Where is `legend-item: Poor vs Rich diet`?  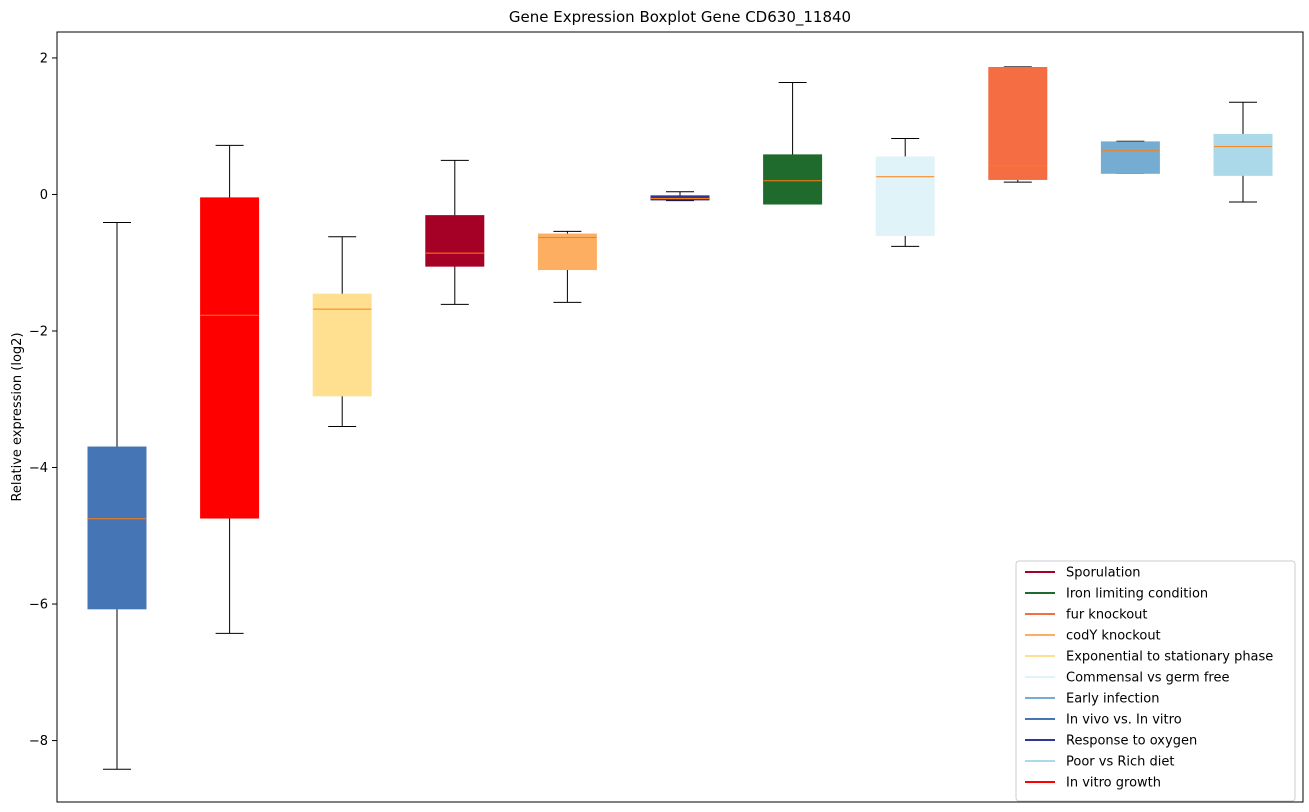 legend-item: Poor vs Rich diet is located at coordinates (1099, 762).